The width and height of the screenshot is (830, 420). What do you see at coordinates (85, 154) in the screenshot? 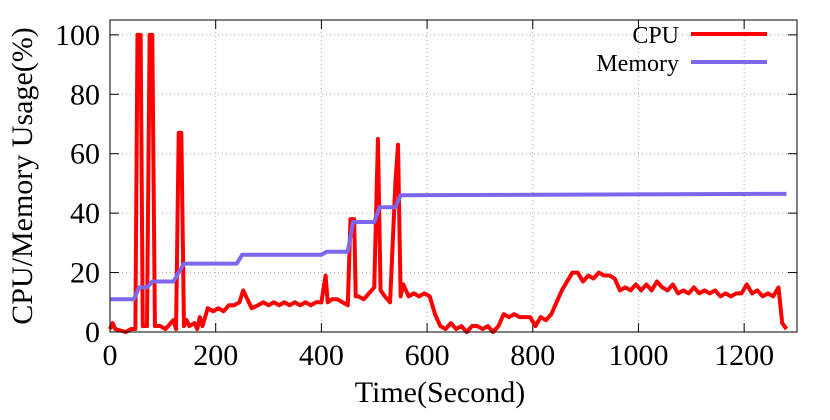
I see `y-tick-label: 60` at bounding box center [85, 154].